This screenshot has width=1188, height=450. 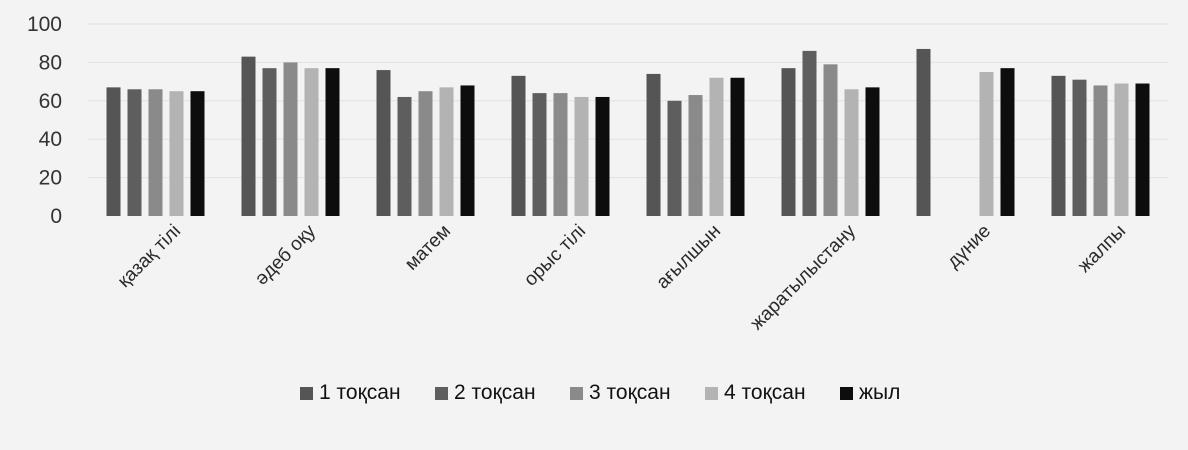 I want to click on legend-item: 2 тоқсан, so click(x=485, y=392).